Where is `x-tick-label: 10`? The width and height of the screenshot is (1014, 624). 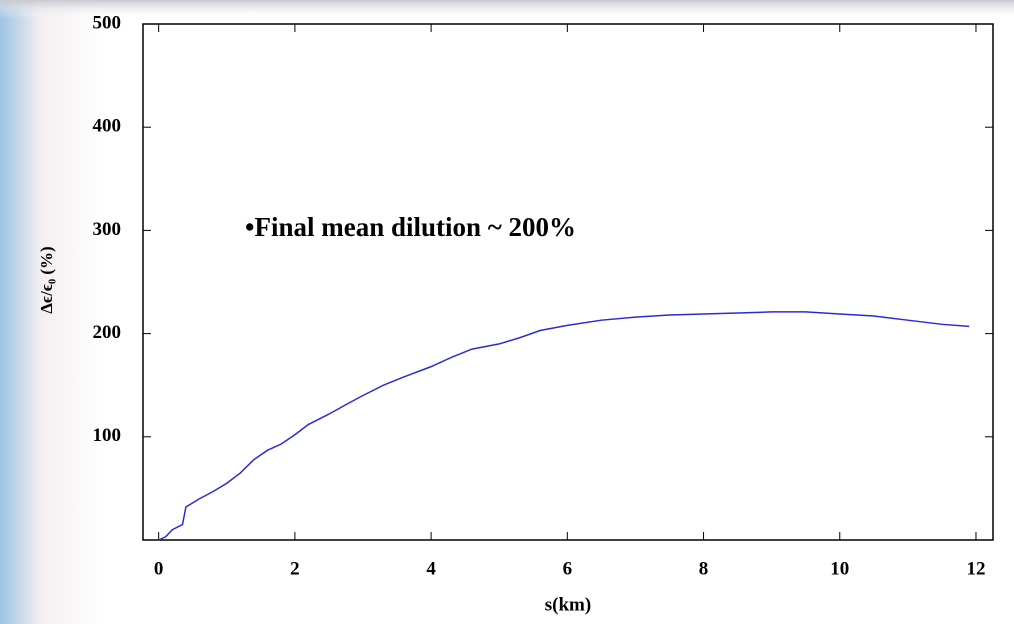
x-tick-label: 10 is located at coordinates (839, 568).